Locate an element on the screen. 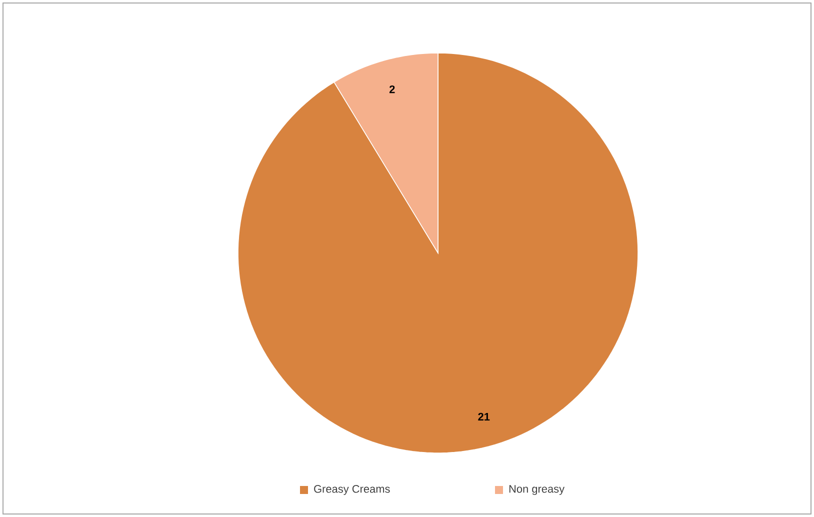  data-label: 21 is located at coordinates (484, 416).